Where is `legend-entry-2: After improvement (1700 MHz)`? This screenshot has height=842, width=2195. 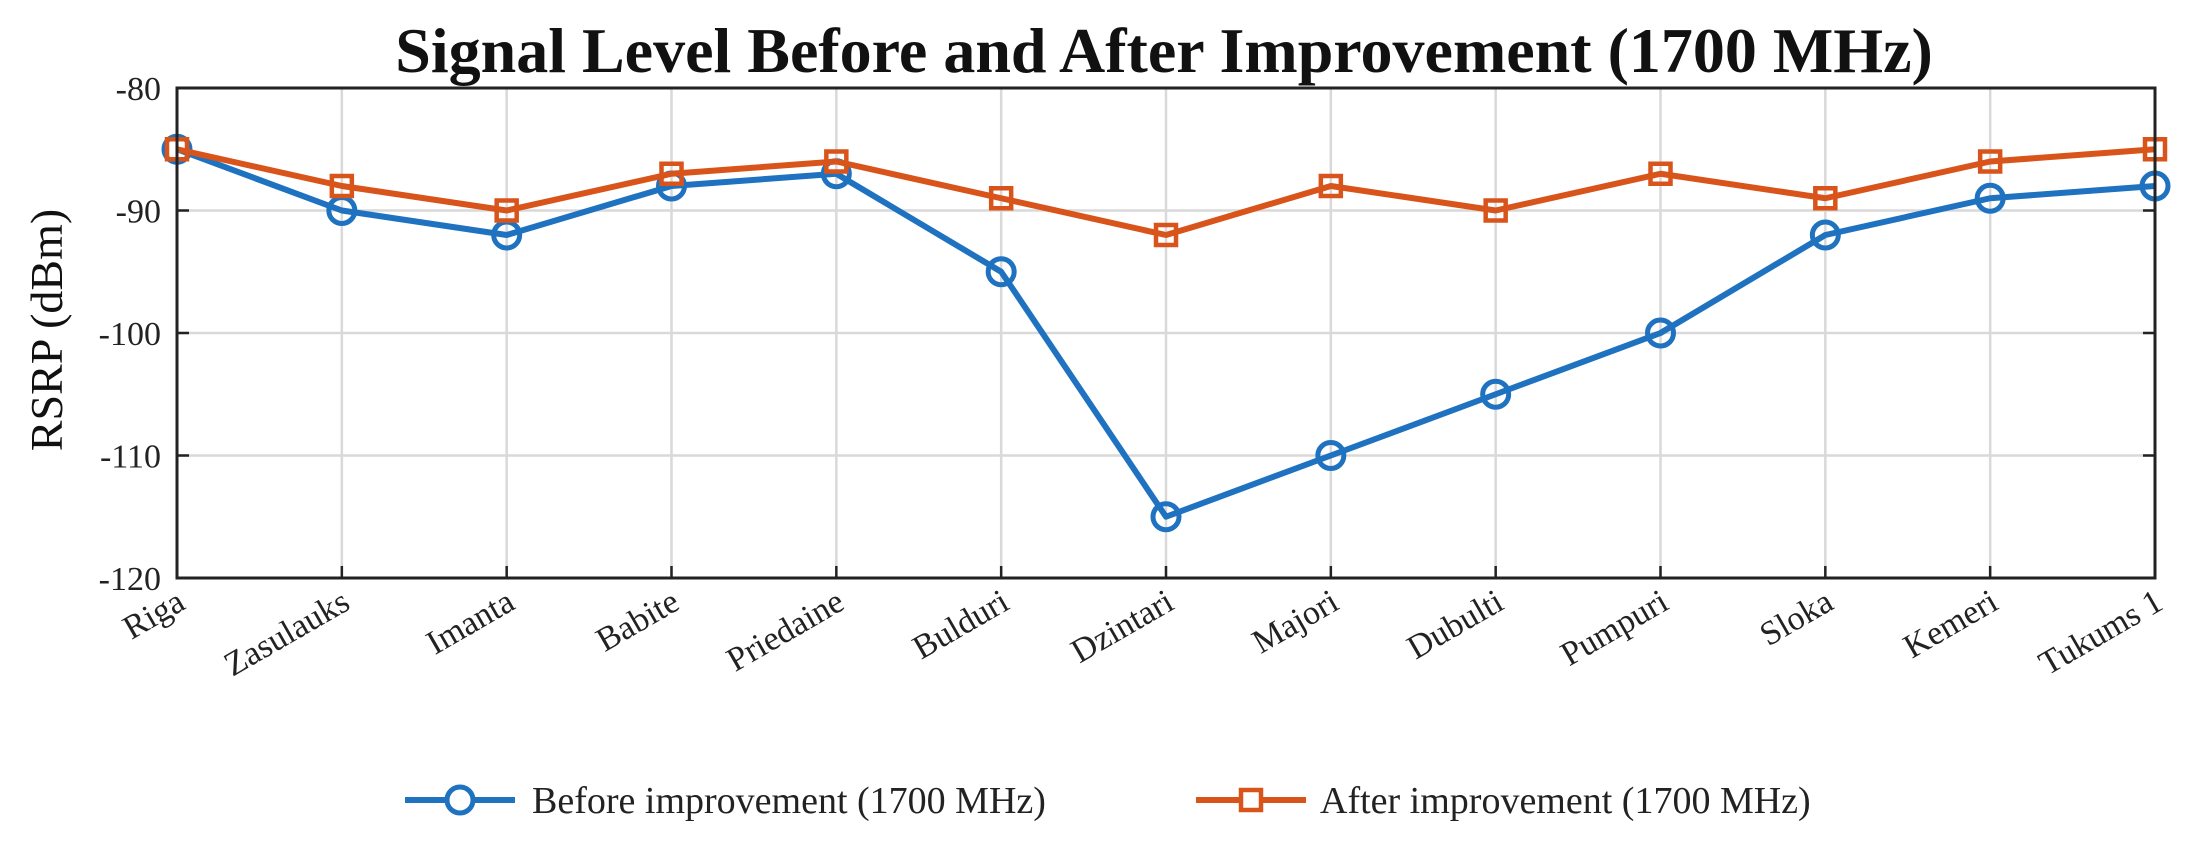
legend-entry-2: After improvement (1700 MHz) is located at coordinates (1503, 801).